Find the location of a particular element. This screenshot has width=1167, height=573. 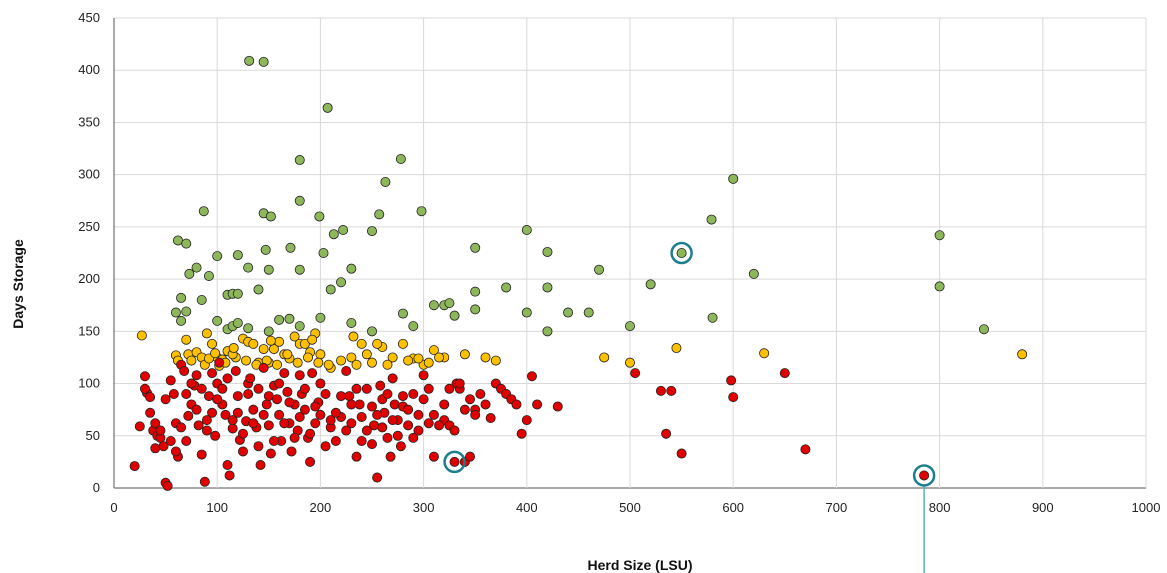

y-tick-label: 0 is located at coordinates (96, 487).